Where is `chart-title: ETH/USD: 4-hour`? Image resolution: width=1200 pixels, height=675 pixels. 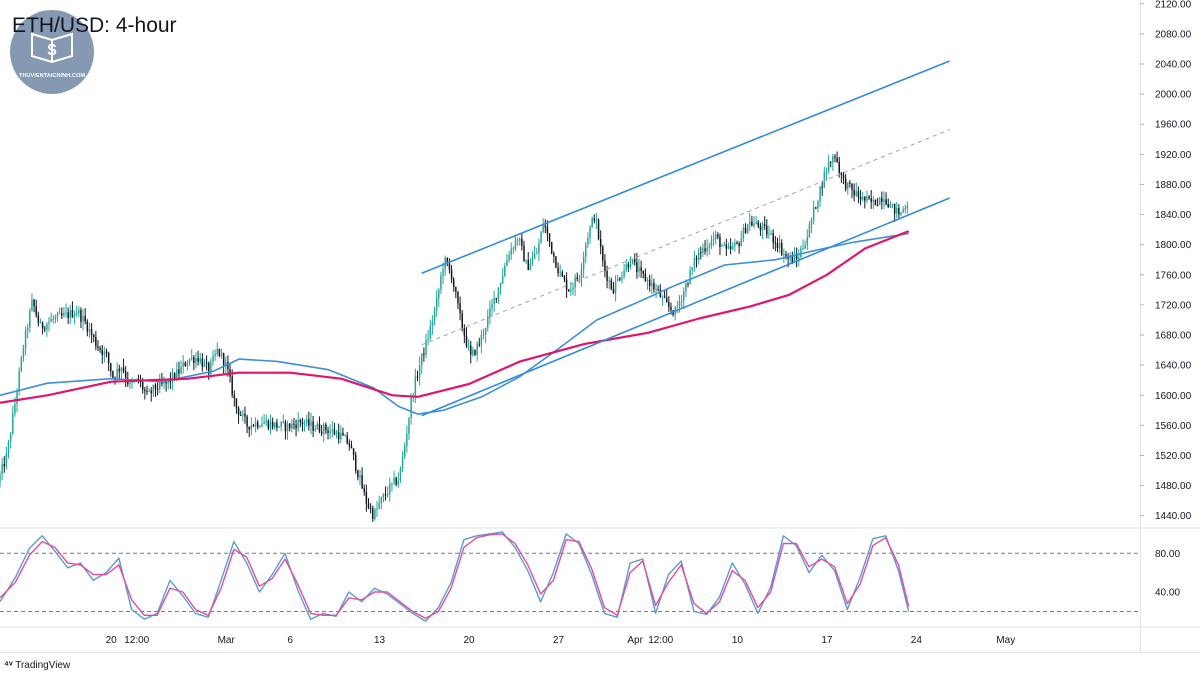
chart-title: ETH/USD: 4-hour is located at coordinates (94, 25).